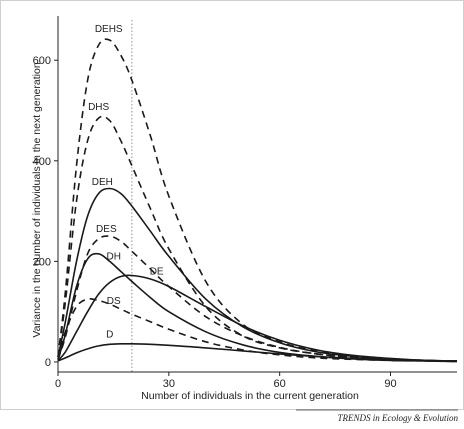 This screenshot has width=464, height=429. What do you see at coordinates (42, 262) in the screenshot?
I see `y-tick-label: 200` at bounding box center [42, 262].